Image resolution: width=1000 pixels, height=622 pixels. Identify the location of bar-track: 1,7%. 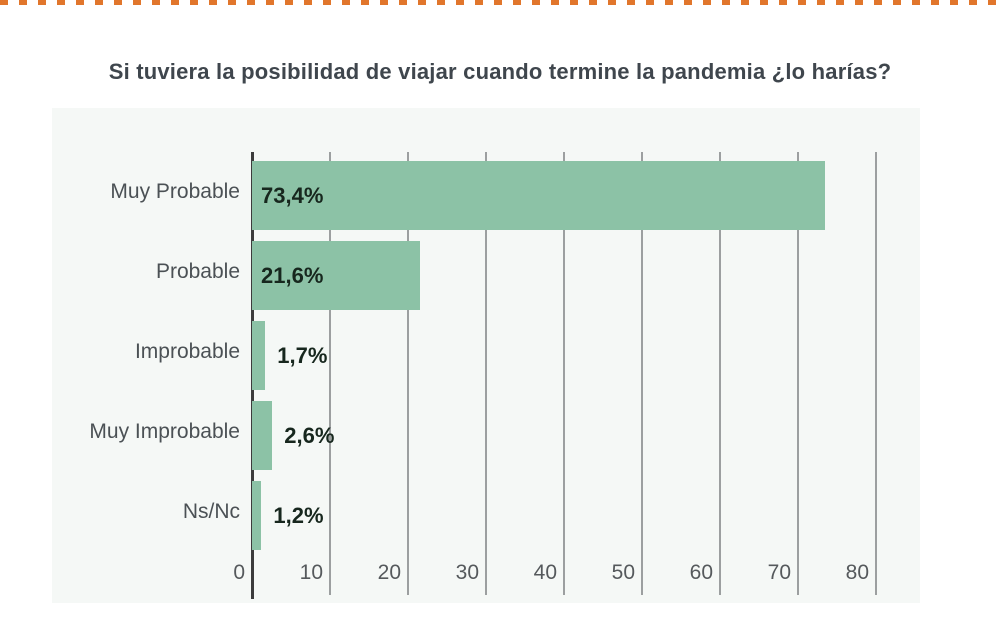
(586, 352).